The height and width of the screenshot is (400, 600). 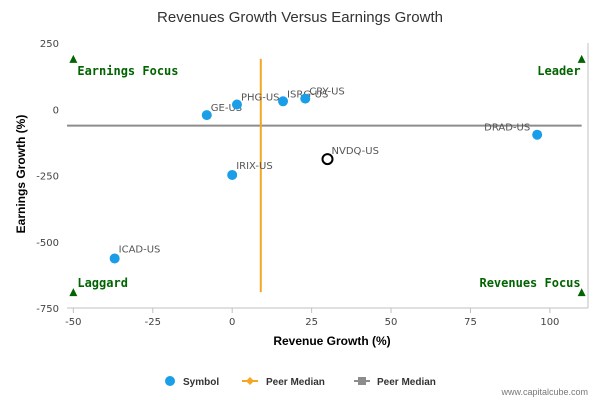 I want to click on x-tick-label: -25, so click(x=153, y=322).